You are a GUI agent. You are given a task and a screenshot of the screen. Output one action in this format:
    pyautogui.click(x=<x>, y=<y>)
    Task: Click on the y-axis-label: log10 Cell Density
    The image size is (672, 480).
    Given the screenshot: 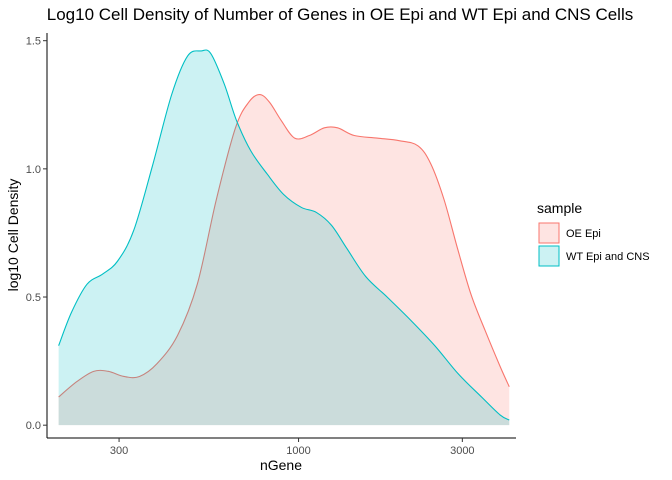 What is the action you would take?
    pyautogui.click(x=13, y=235)
    